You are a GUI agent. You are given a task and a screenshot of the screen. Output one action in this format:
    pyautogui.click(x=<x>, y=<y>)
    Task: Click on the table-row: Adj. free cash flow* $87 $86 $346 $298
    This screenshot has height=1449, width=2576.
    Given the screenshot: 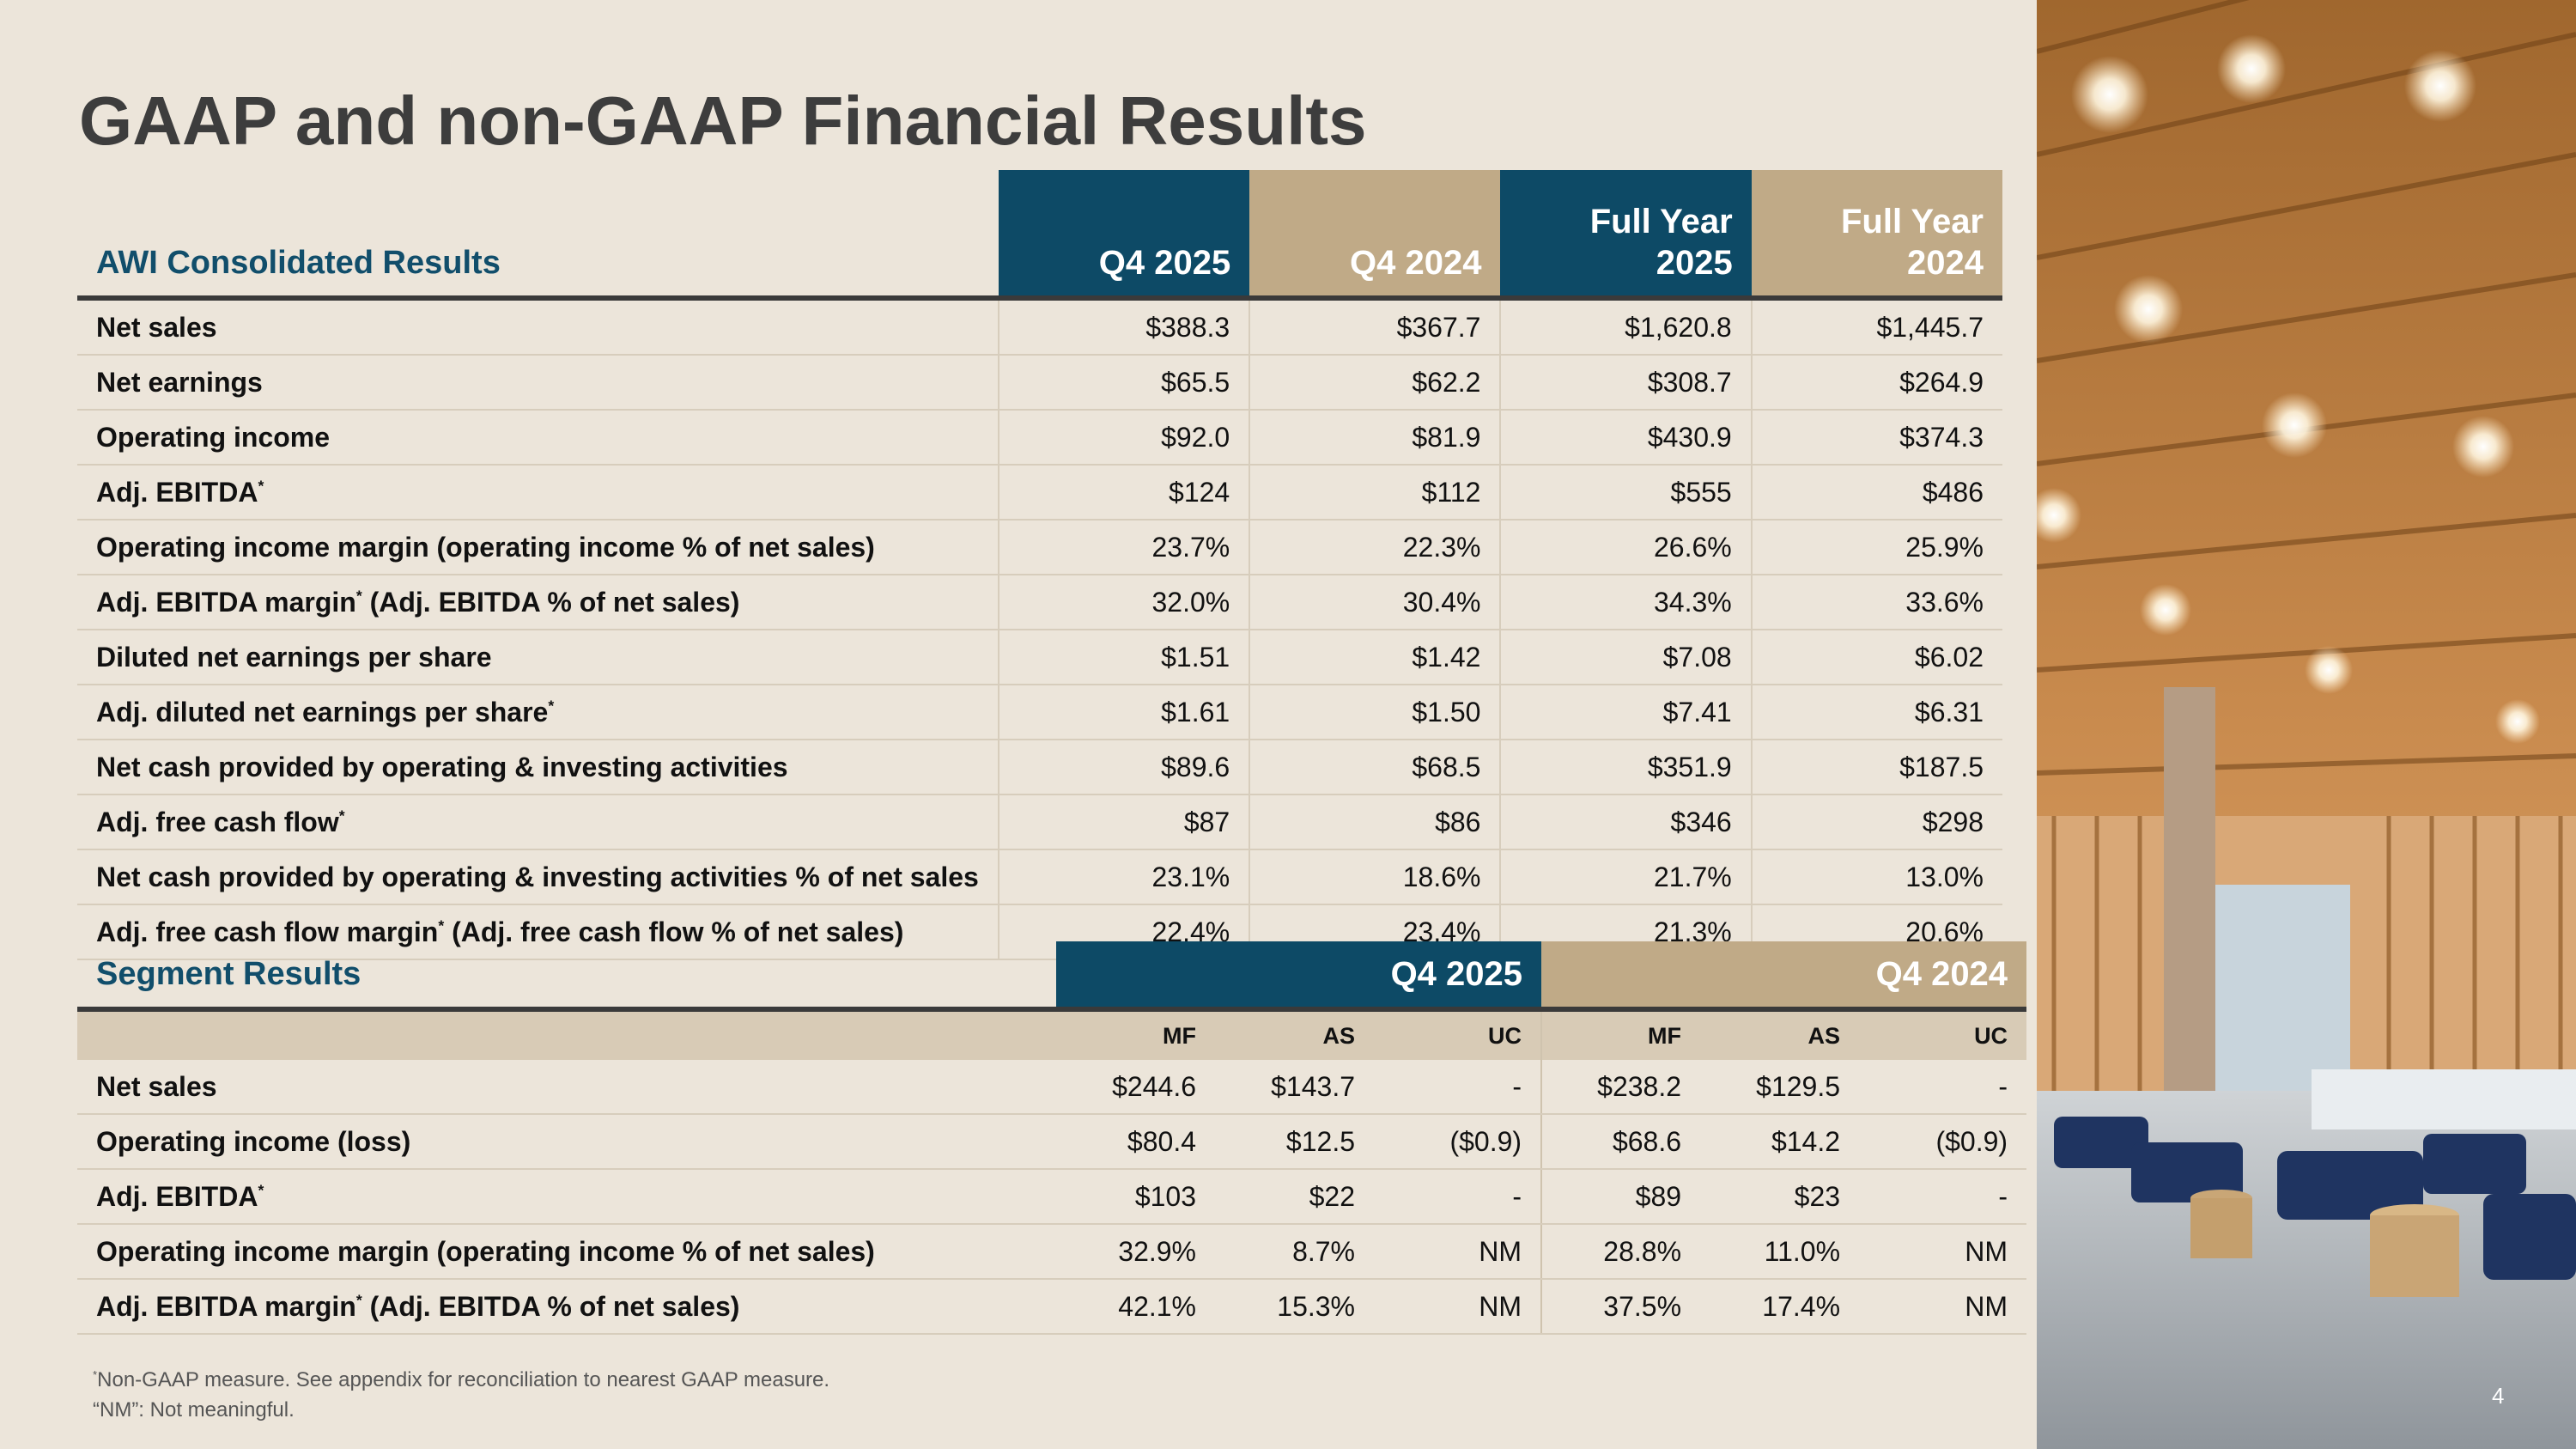 What is the action you would take?
    pyautogui.click(x=1039, y=822)
    